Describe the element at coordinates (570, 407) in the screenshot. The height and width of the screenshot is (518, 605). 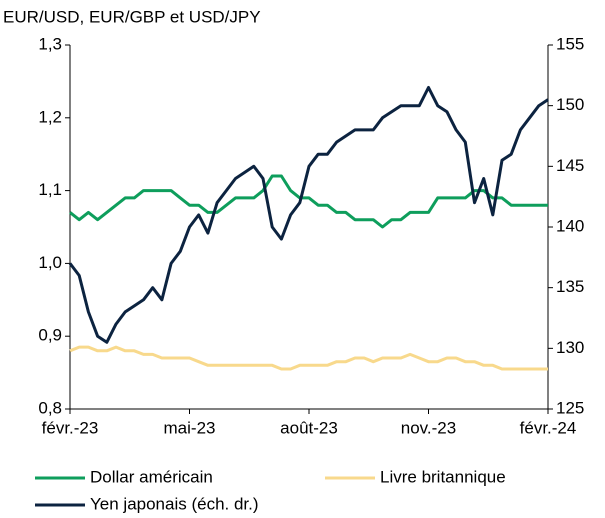
I see `y2-tick-label: 125` at that location.